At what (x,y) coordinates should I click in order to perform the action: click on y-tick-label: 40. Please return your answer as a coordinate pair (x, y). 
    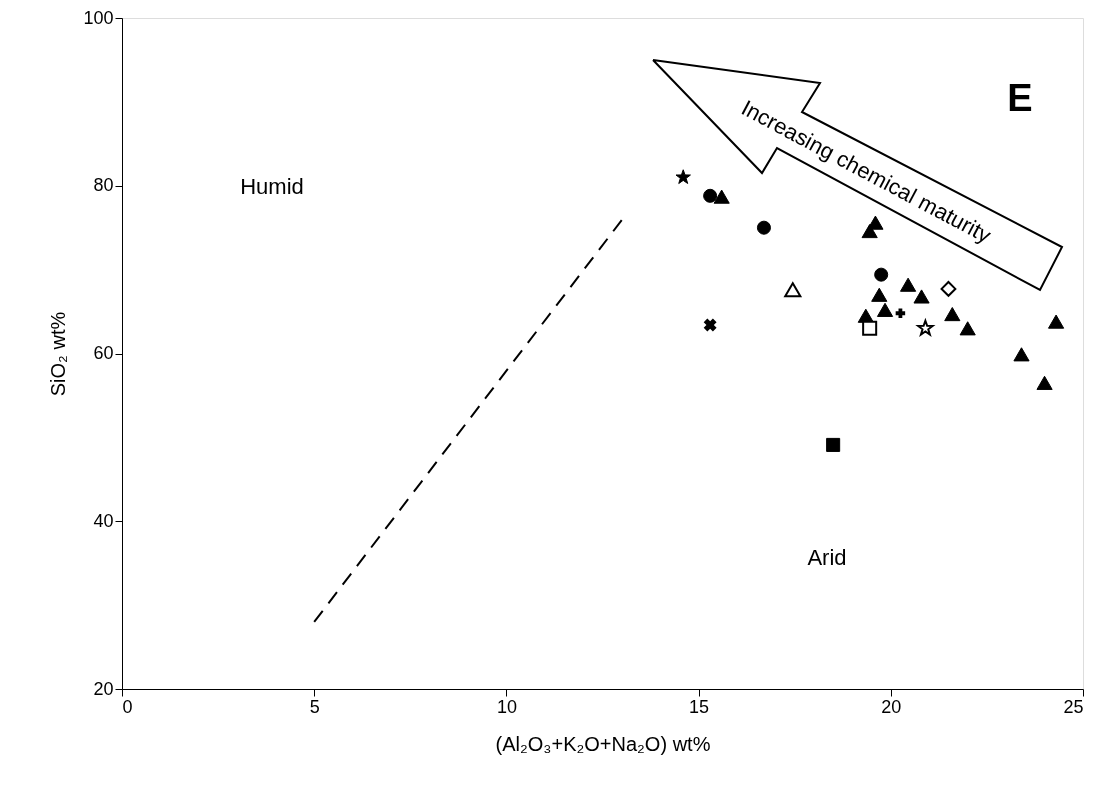
    Looking at the image, I should click on (103, 520).